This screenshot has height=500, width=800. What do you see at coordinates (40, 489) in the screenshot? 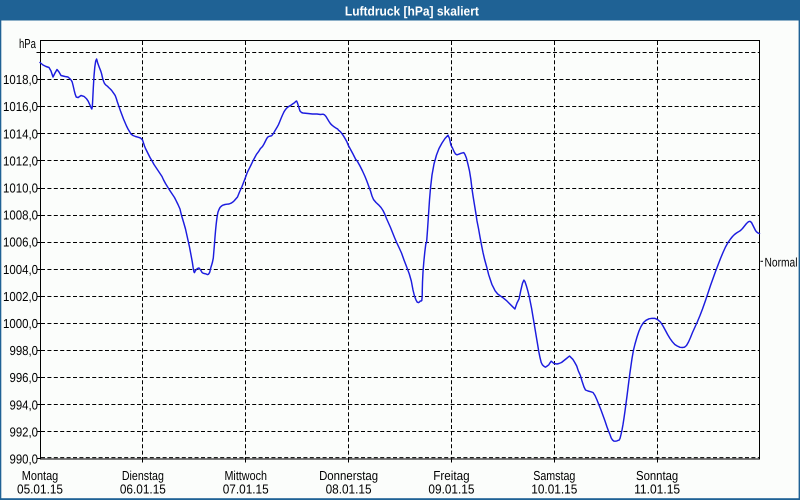
I see `svg-text: 05.01.15` at bounding box center [40, 489].